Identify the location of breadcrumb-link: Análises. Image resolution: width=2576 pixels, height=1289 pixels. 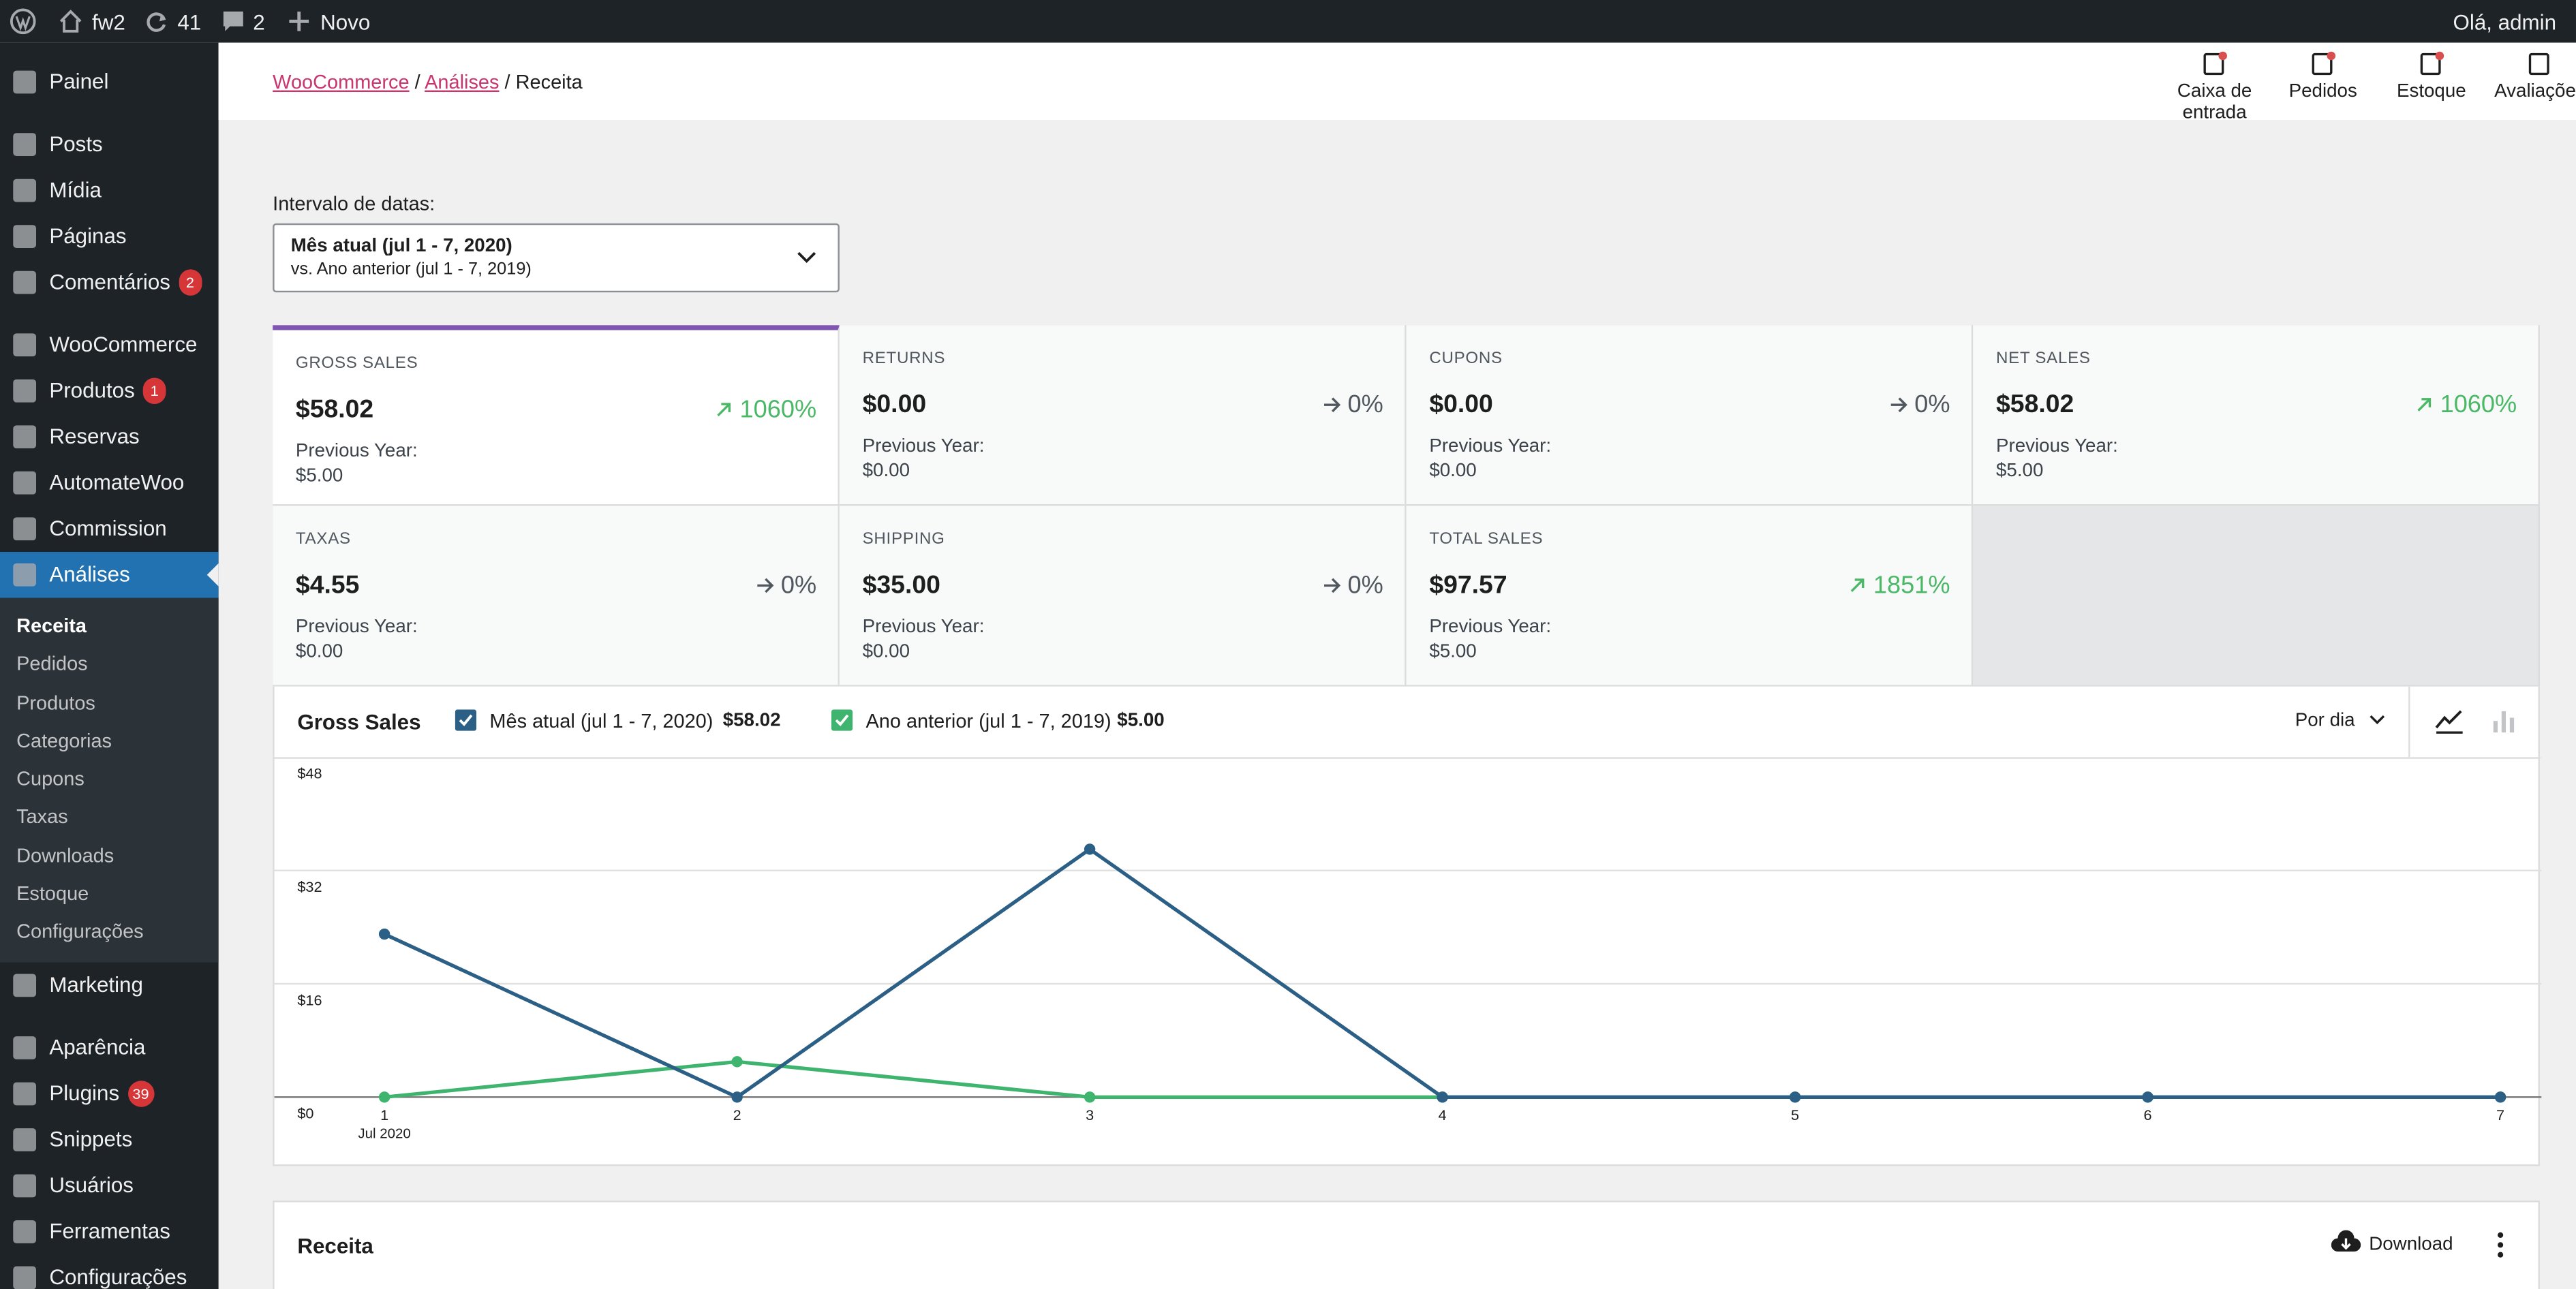
(462, 82).